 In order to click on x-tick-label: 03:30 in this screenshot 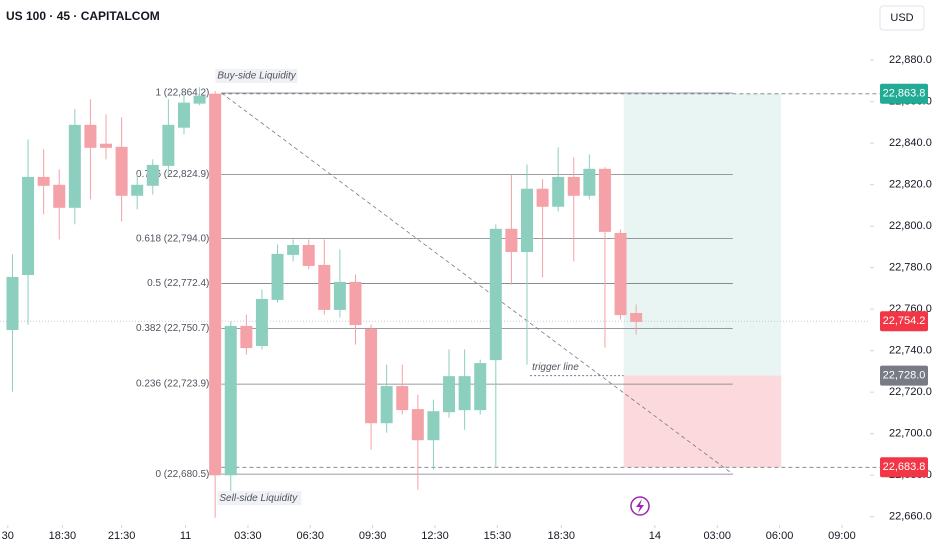, I will do `click(248, 536)`.